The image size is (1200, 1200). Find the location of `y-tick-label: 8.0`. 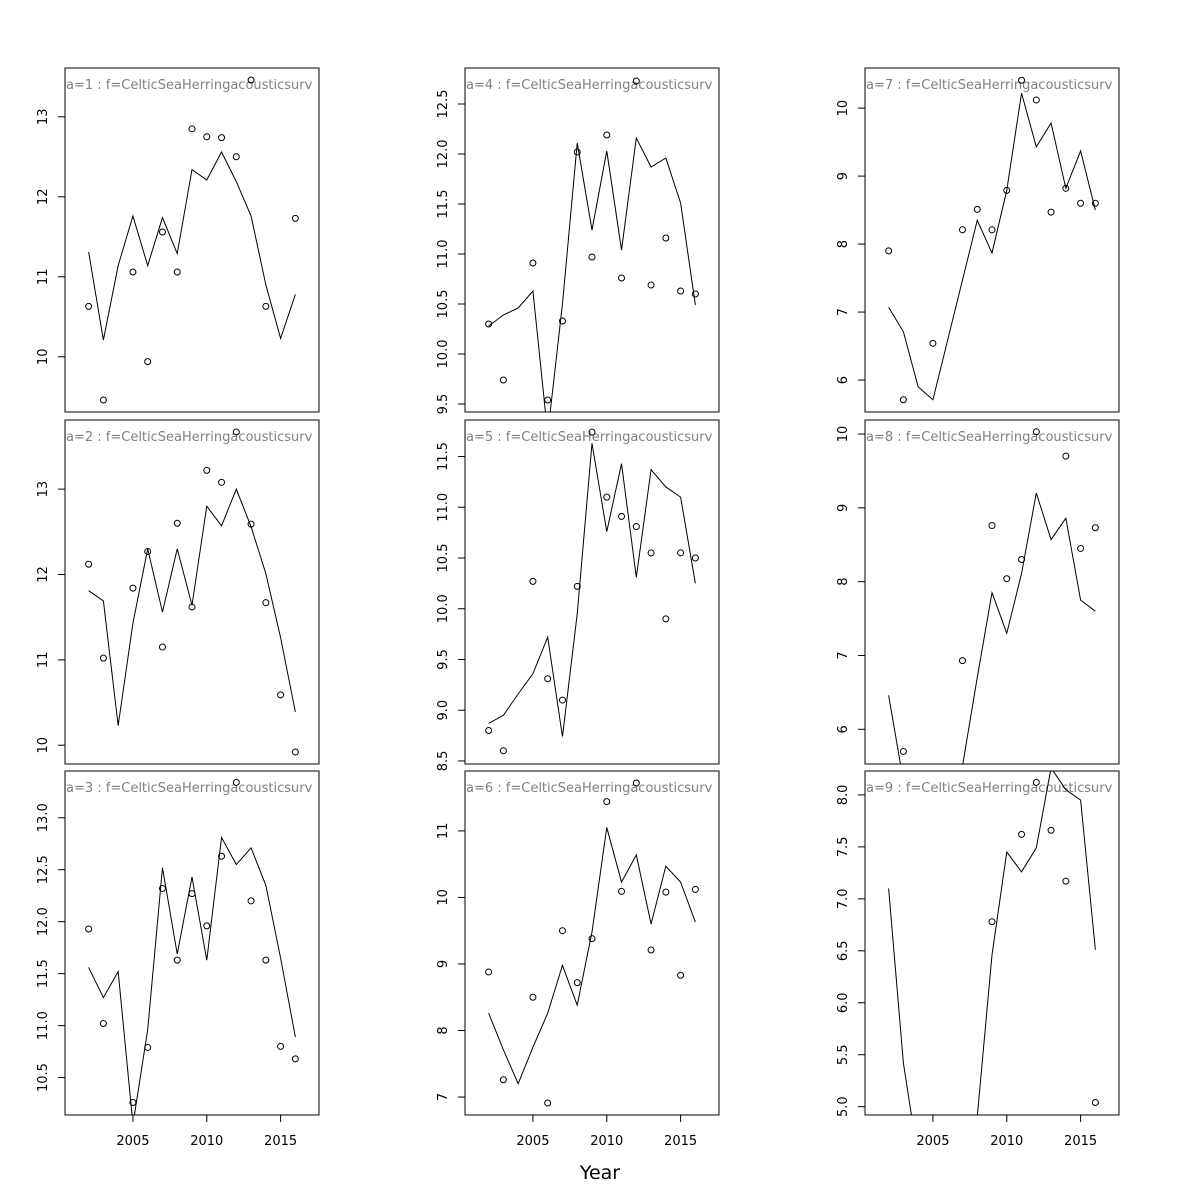

y-tick-label: 8.0 is located at coordinates (843, 795).